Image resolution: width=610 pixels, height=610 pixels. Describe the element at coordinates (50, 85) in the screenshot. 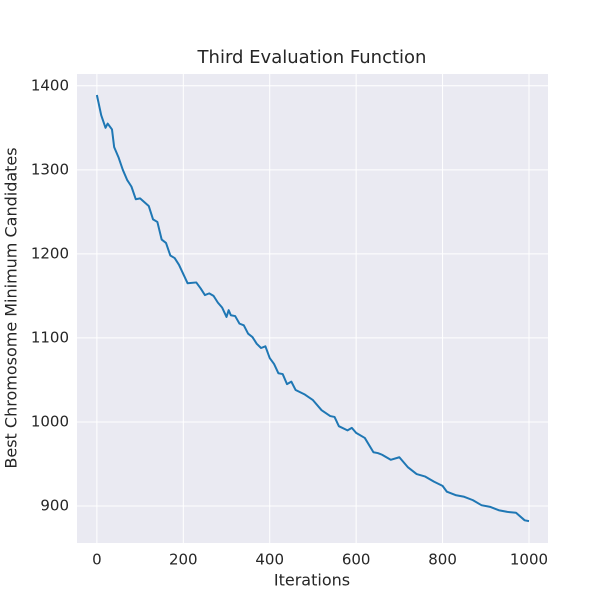

I see `y-tick-label: 1400` at that location.